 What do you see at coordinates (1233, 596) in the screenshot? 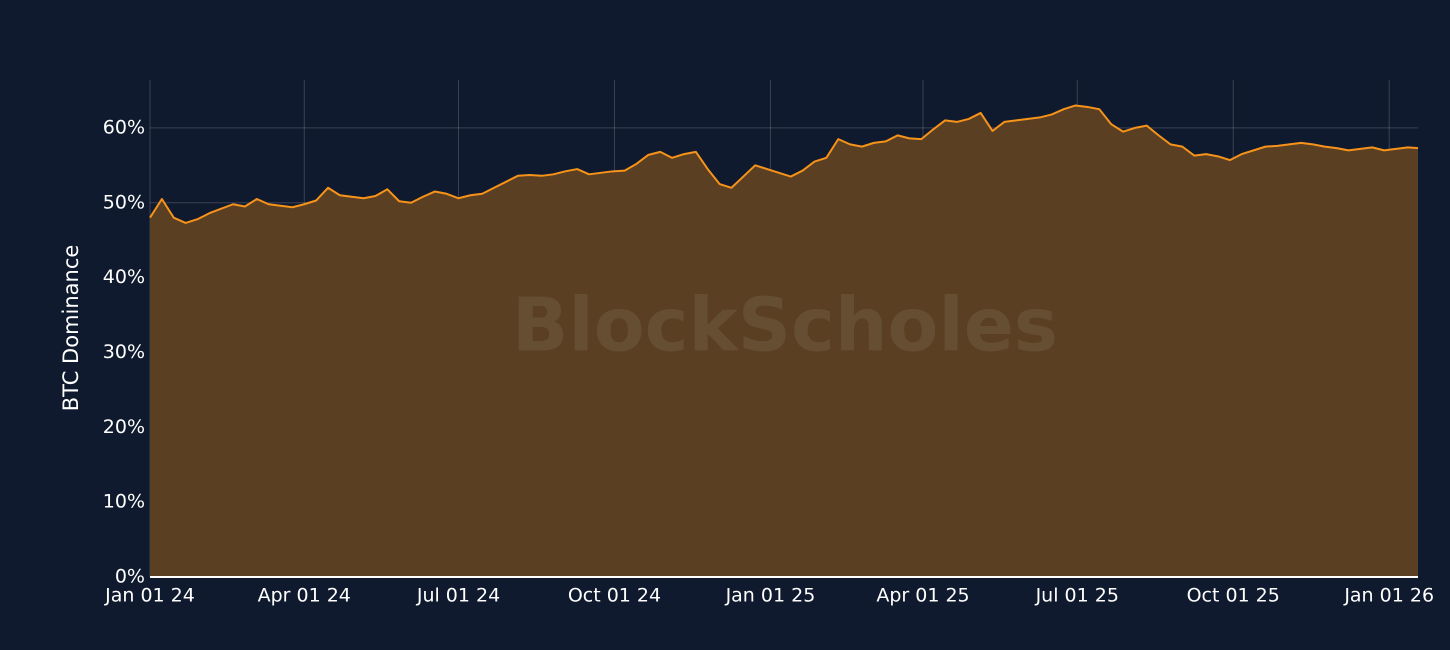
I see `x-tick-label: Oct 01 25` at bounding box center [1233, 596].